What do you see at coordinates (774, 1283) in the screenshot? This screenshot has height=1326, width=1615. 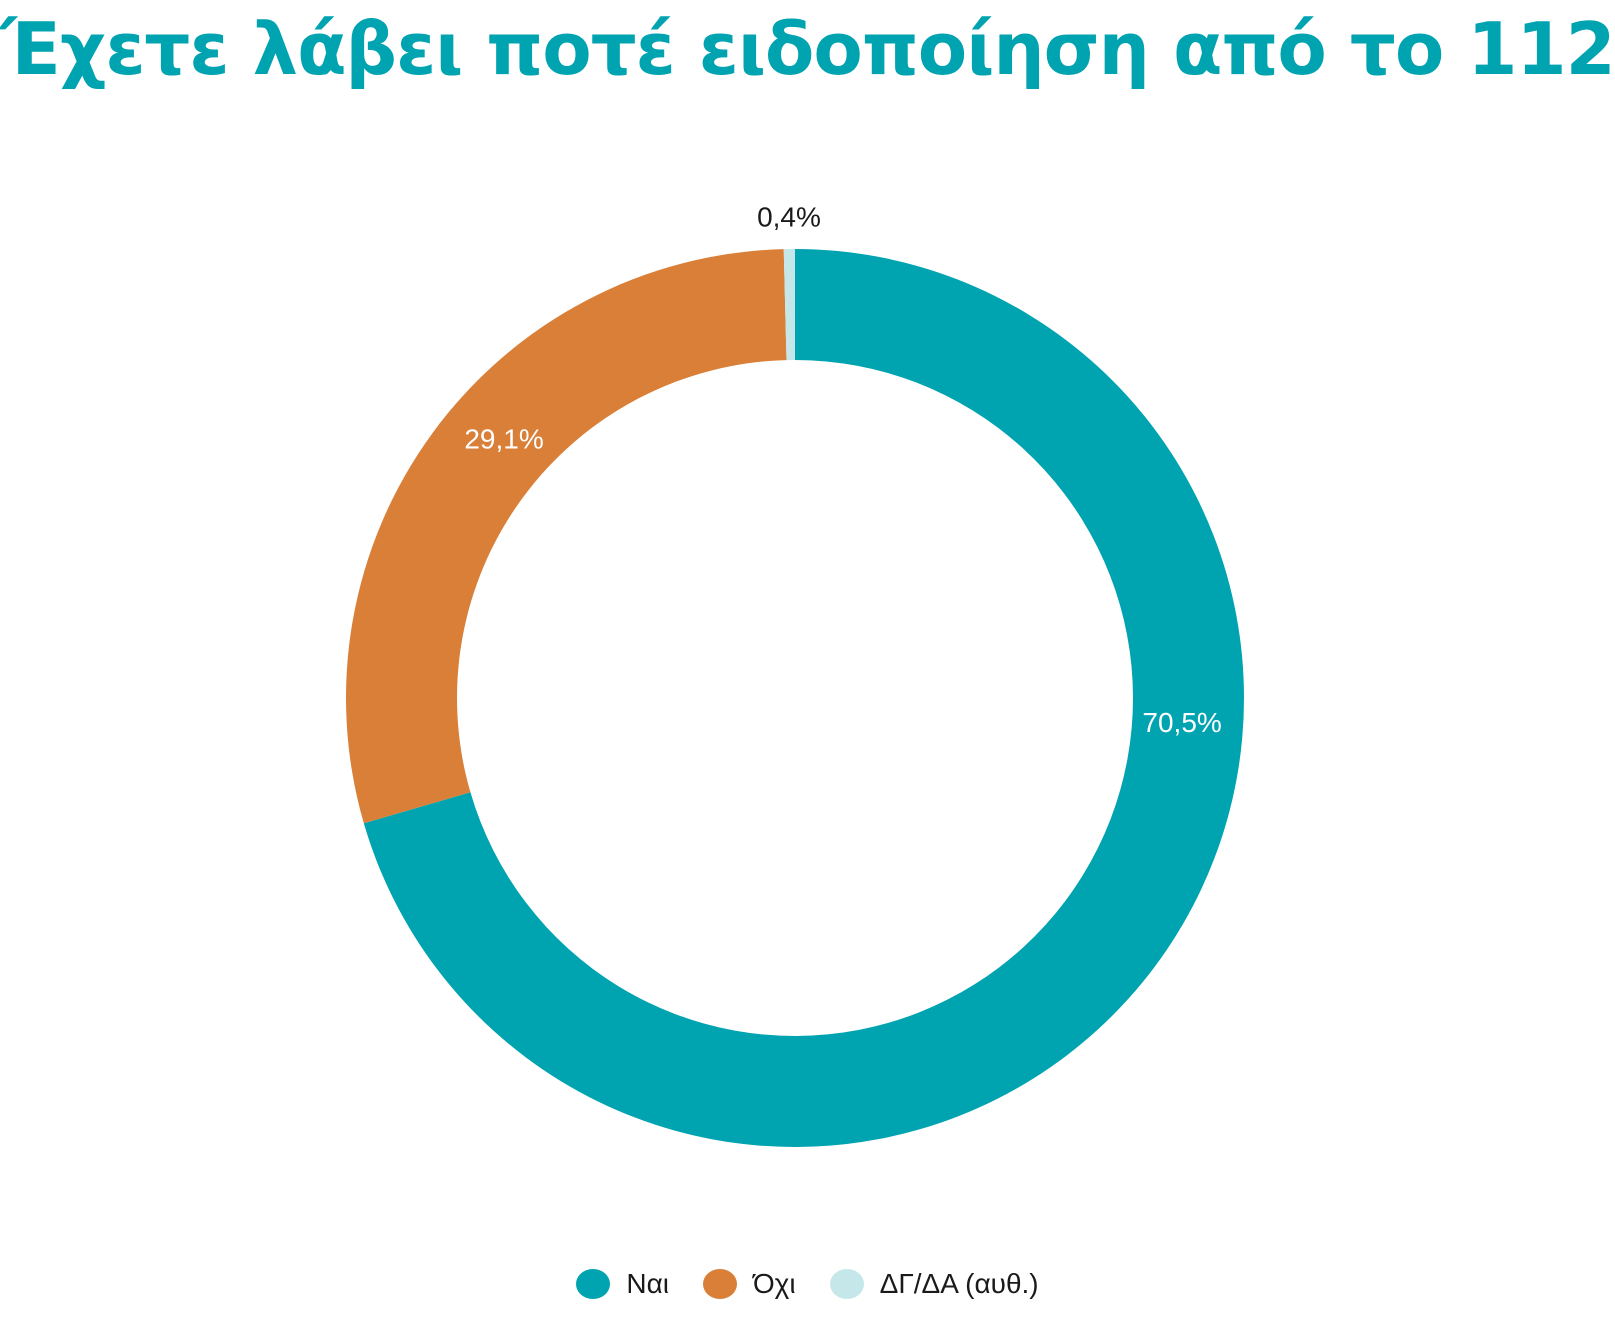 I see `legend-label: Όχι` at bounding box center [774, 1283].